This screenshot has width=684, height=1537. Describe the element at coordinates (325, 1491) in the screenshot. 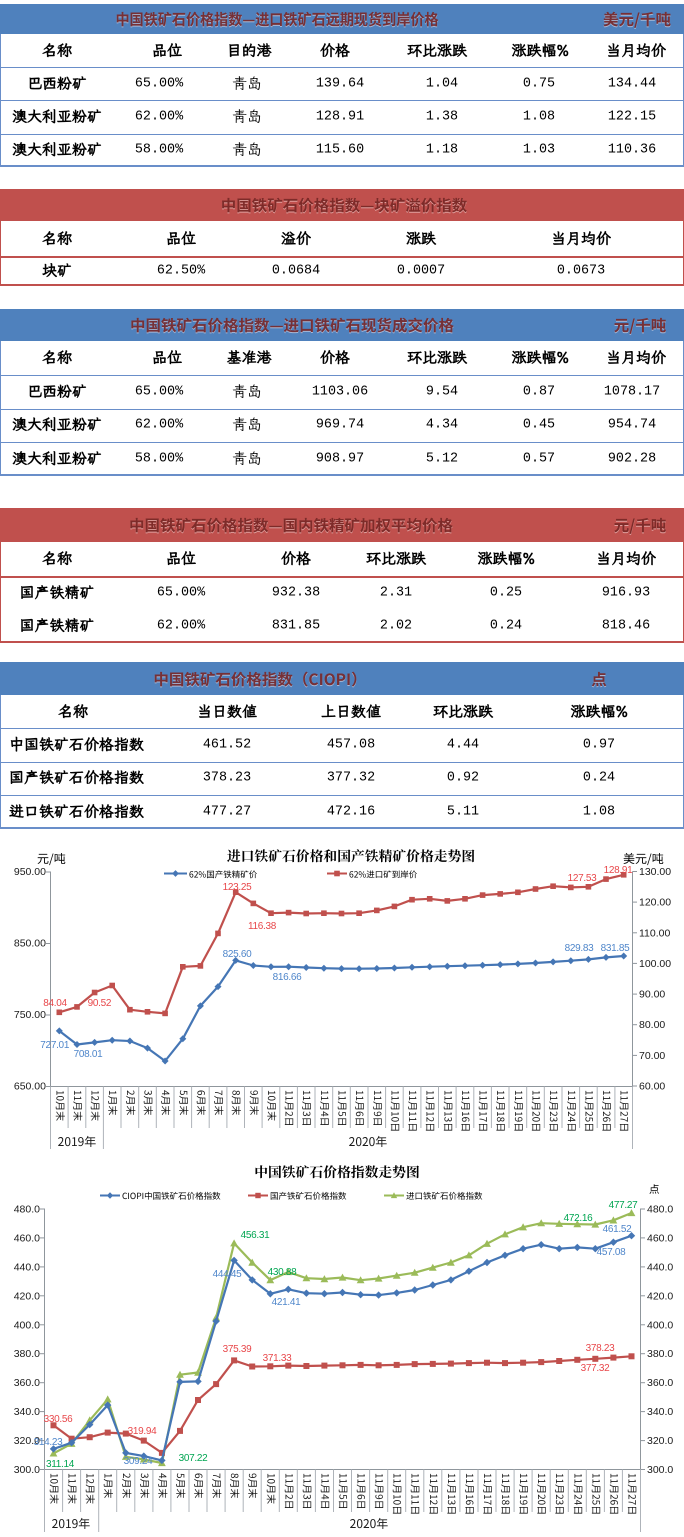

I see `svg-text: 11月4日` at that location.